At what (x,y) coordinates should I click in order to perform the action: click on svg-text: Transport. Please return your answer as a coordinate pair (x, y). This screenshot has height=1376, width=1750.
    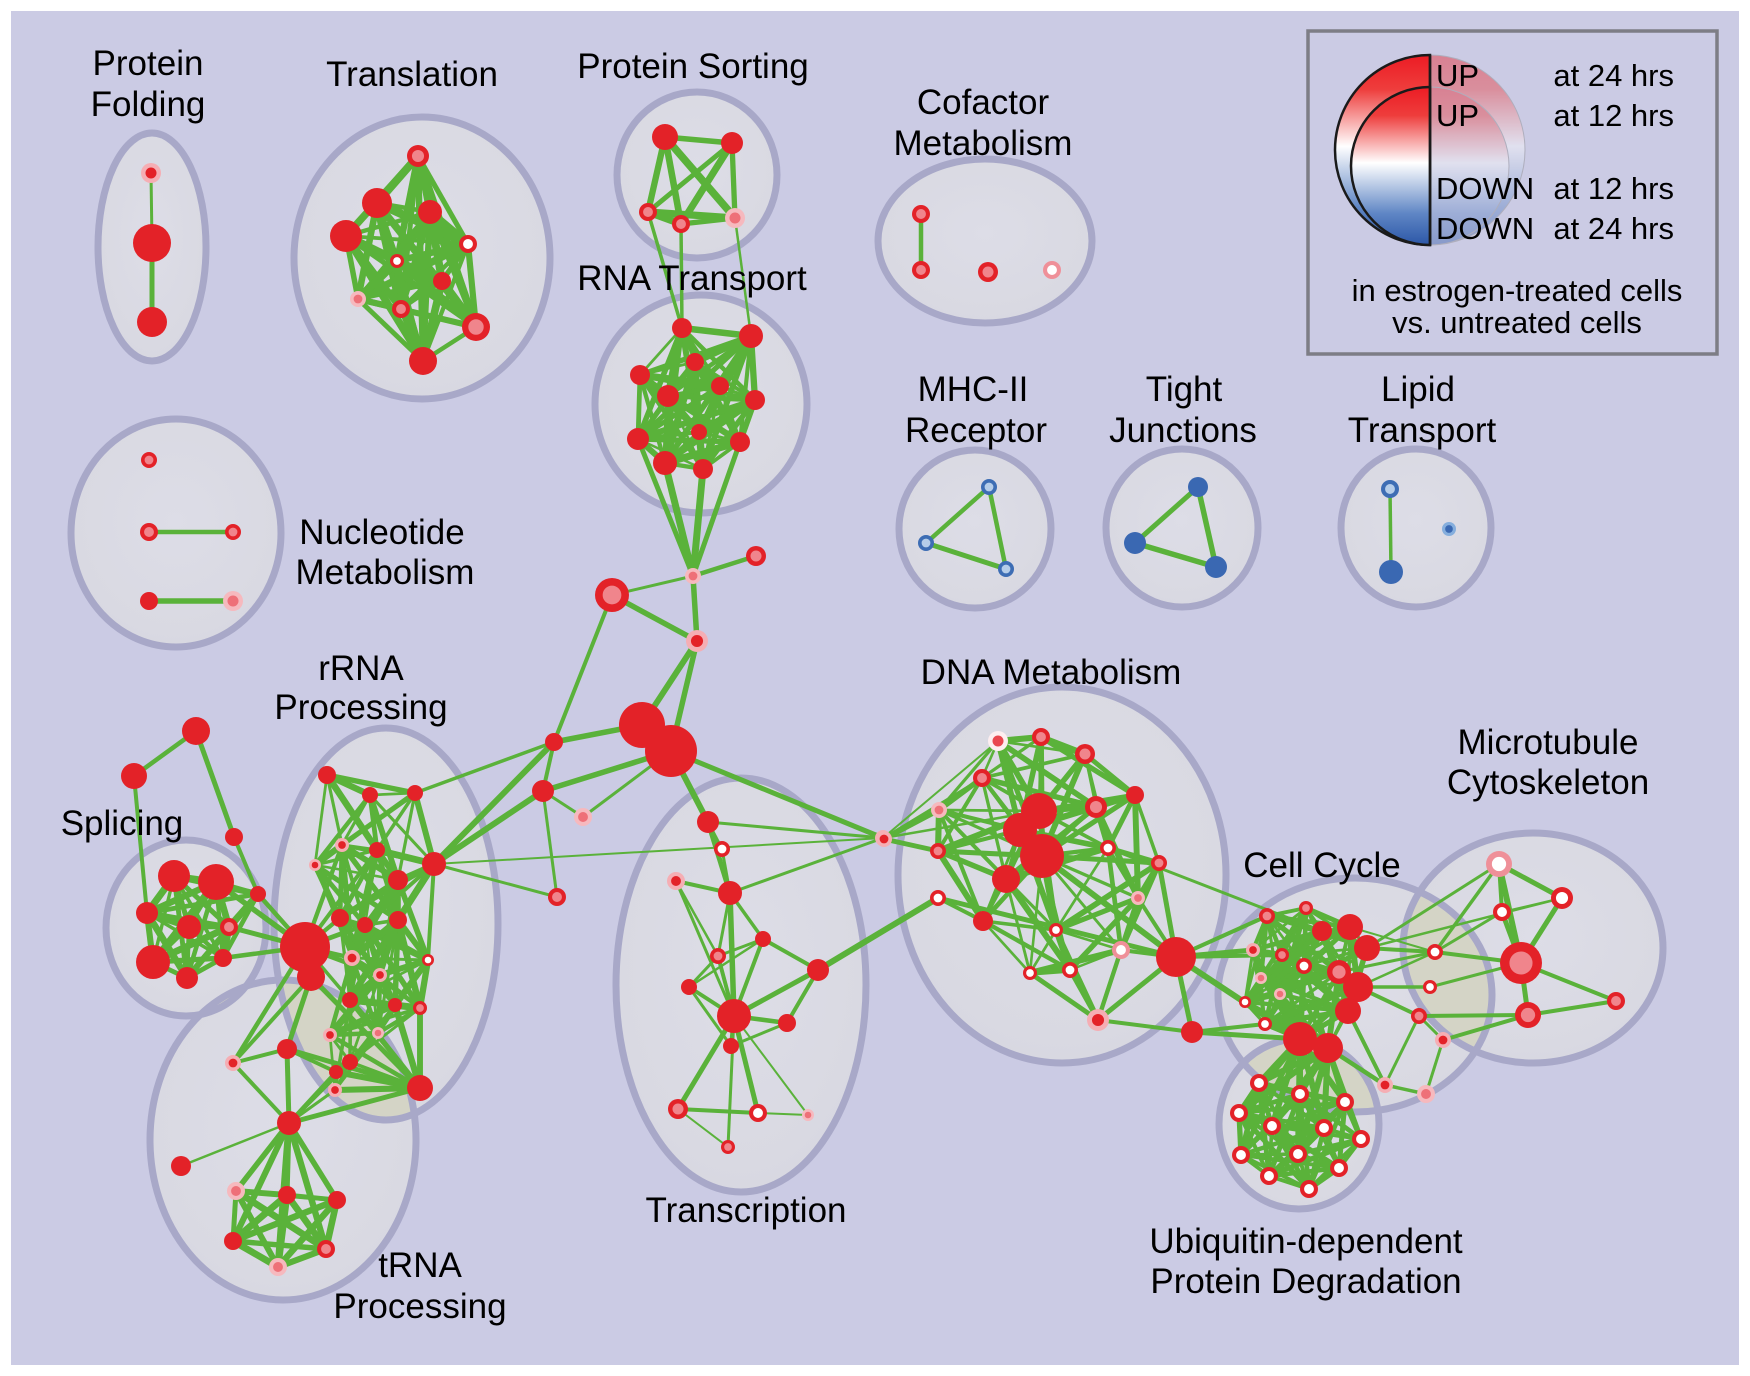
    Looking at the image, I should click on (1422, 430).